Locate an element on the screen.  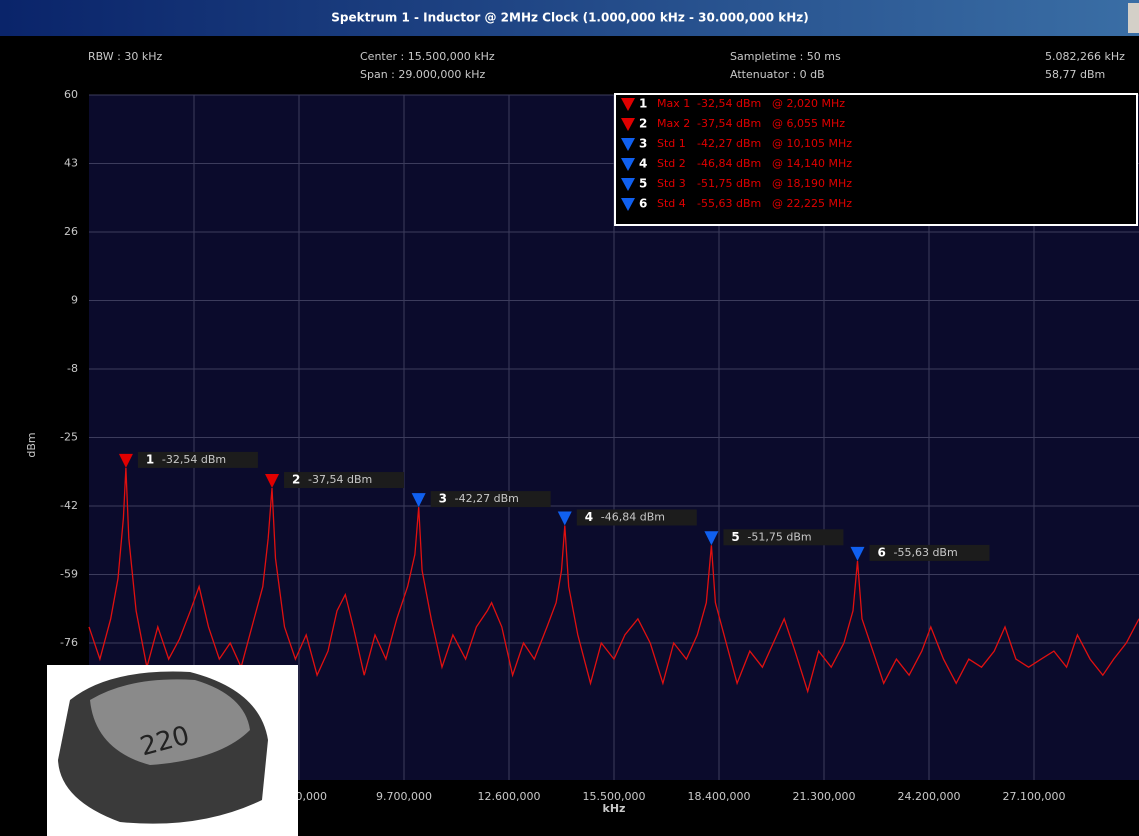
cursor-freq: 5.082,266 kHz is located at coordinates (1085, 56).